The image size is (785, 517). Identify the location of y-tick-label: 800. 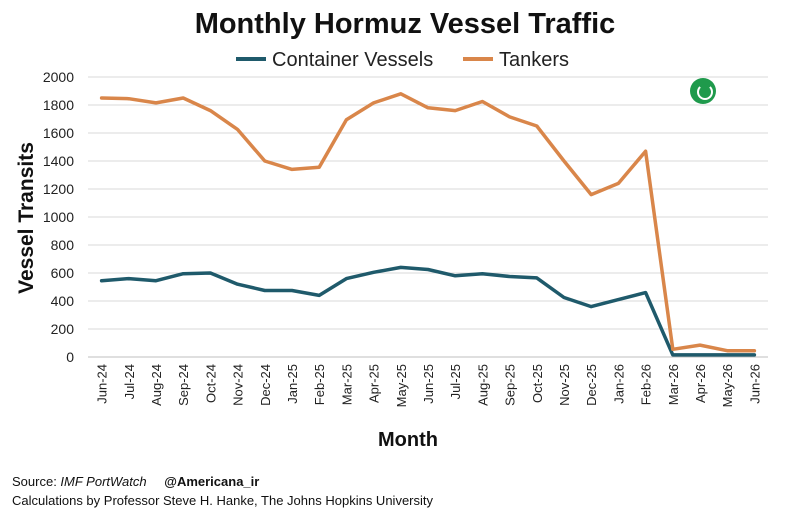
(63, 245).